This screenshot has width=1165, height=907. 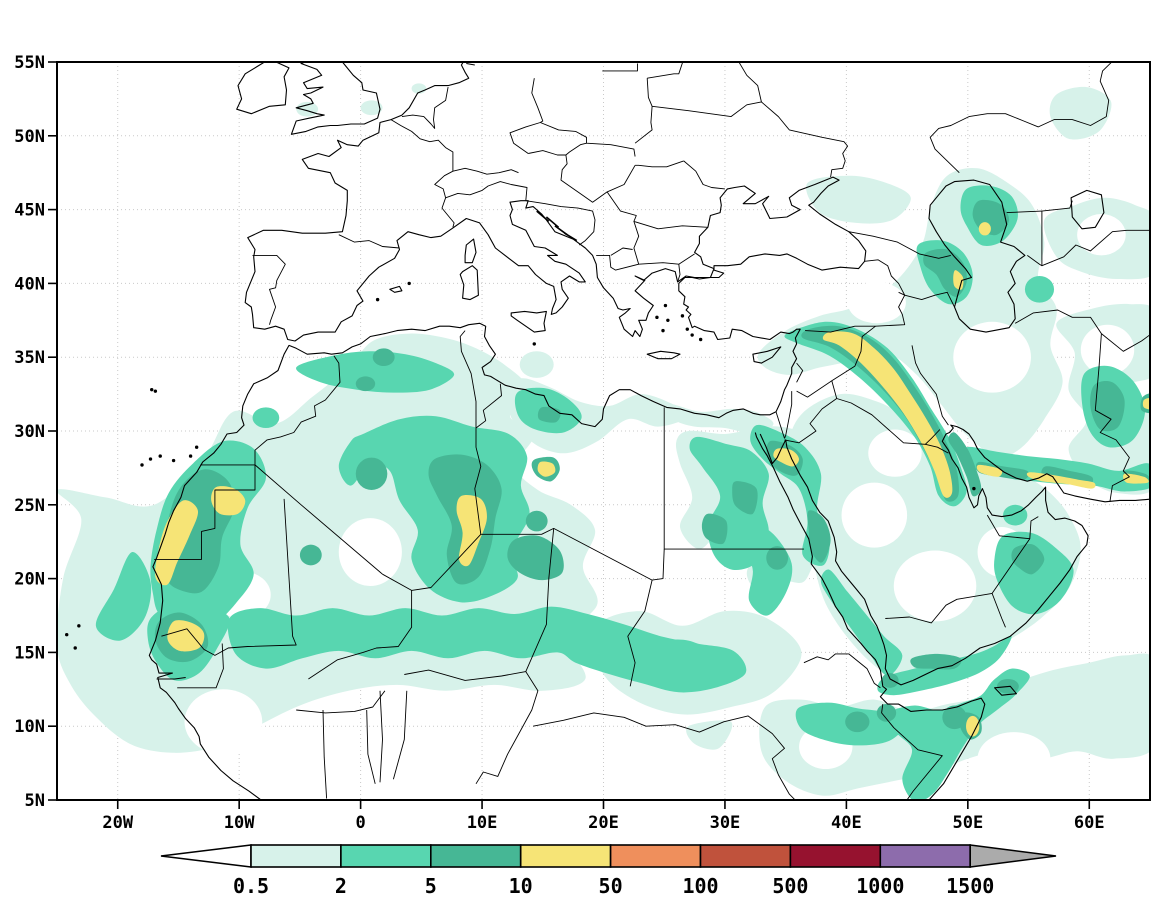 What do you see at coordinates (239, 823) in the screenshot?
I see `lon-tick-label: 10W` at bounding box center [239, 823].